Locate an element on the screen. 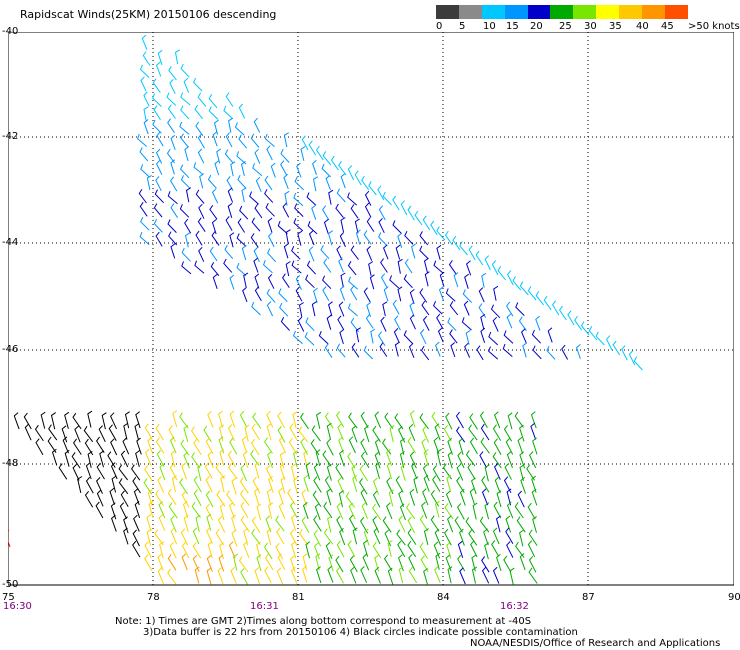 The width and height of the screenshot is (740, 650). latitude-label: -44 is located at coordinates (10, 242).